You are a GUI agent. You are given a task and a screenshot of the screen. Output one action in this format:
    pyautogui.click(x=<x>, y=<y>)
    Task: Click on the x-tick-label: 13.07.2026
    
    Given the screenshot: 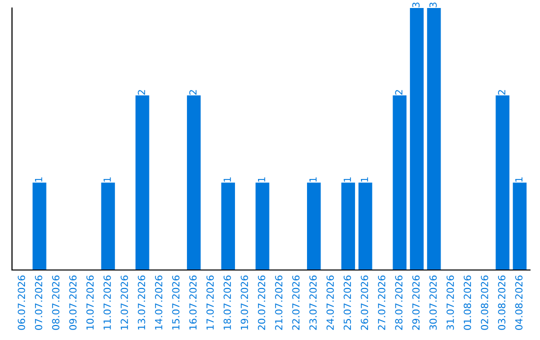 What is the action you would take?
    pyautogui.click(x=142, y=302)
    